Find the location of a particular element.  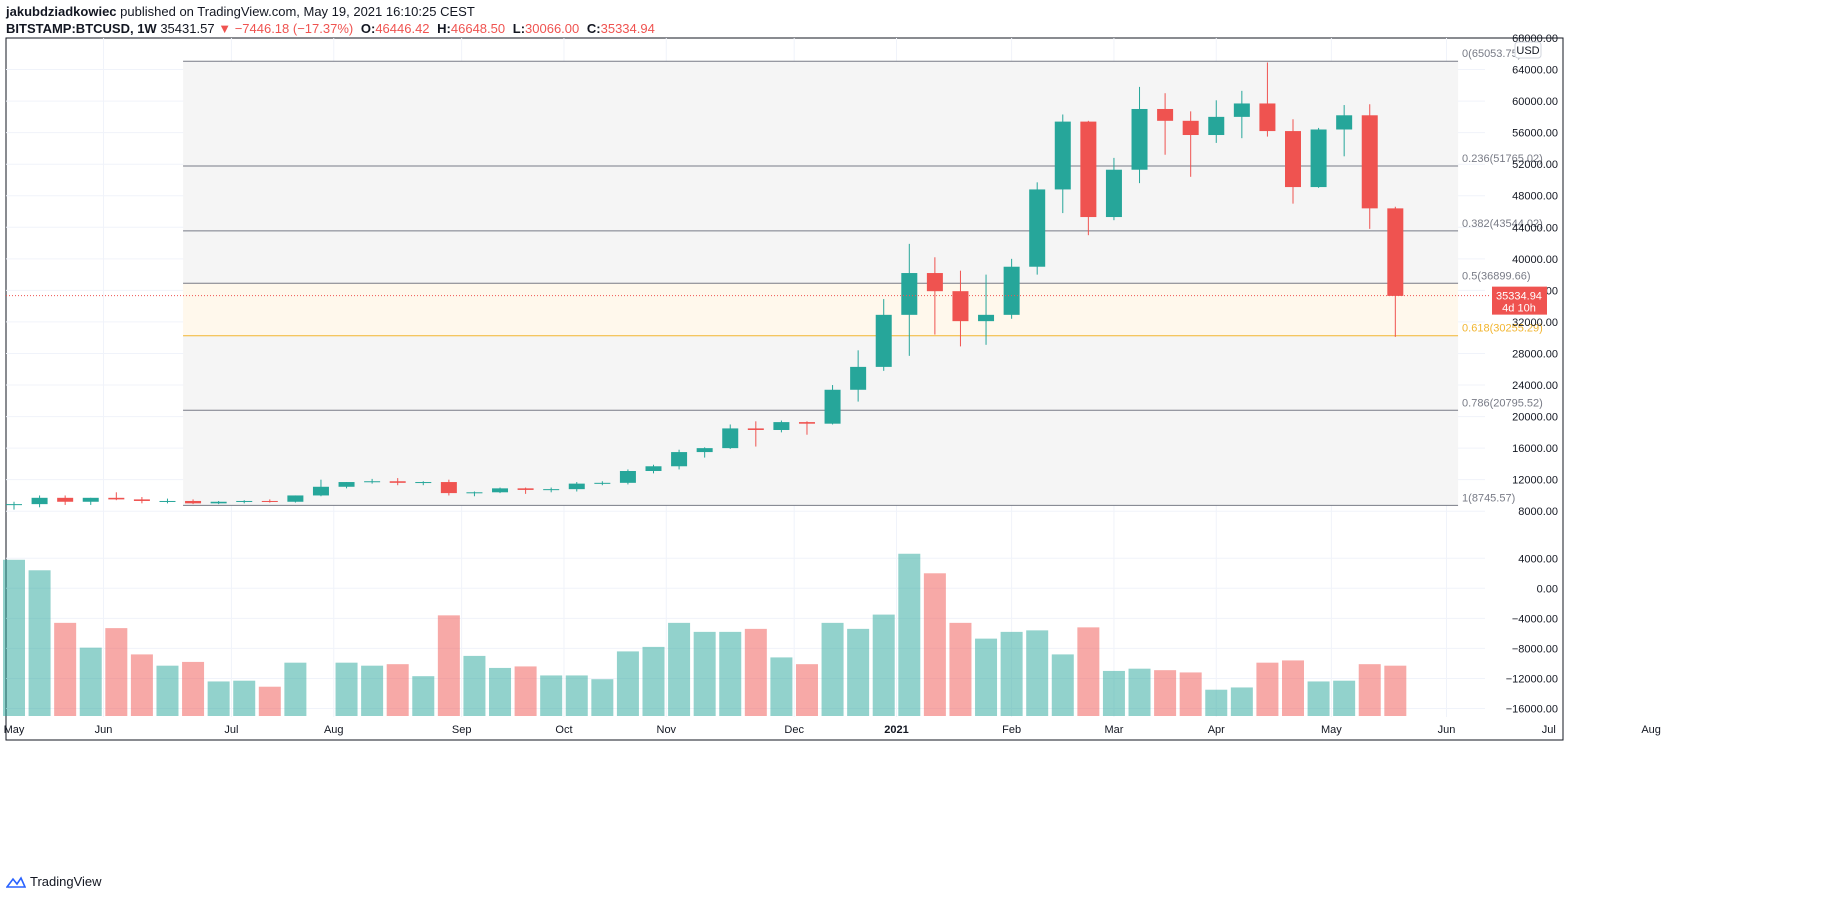

price-axis-label: 12000.00 is located at coordinates (1535, 481).